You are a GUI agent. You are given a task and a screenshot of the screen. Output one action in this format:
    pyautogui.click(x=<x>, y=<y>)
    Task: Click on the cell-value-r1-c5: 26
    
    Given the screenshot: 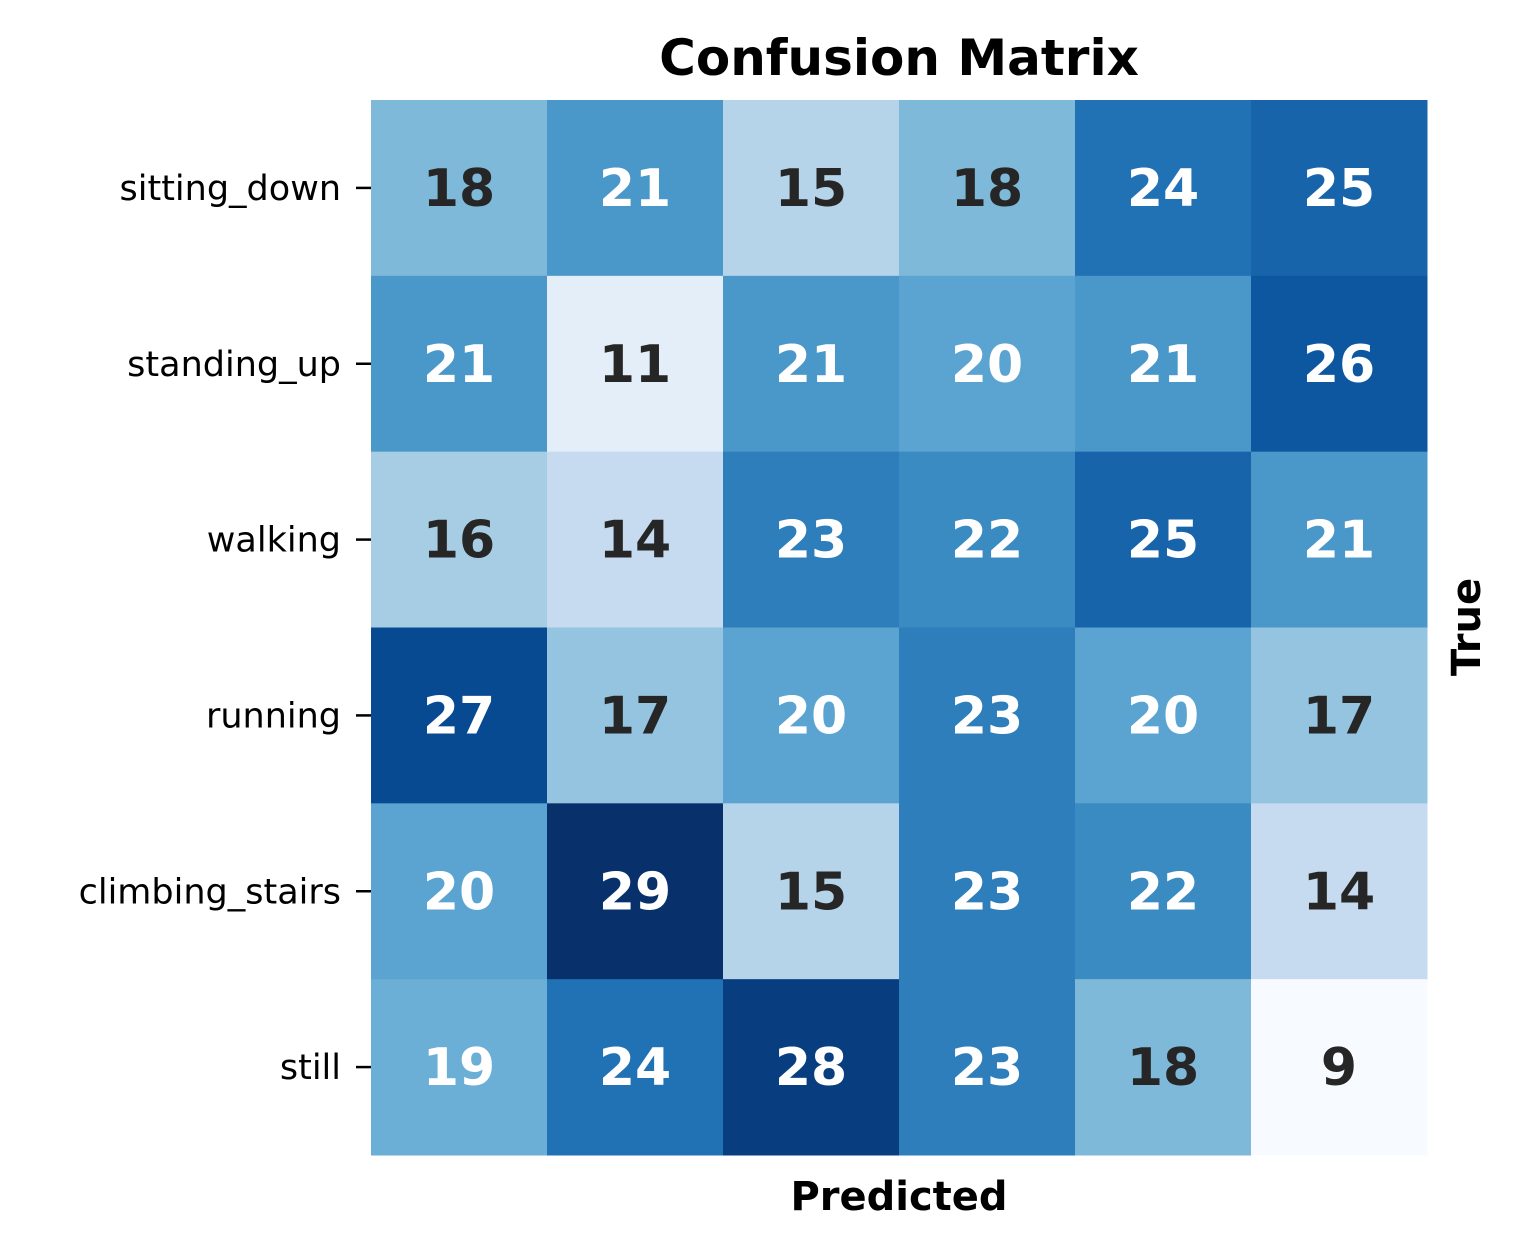 What is the action you would take?
    pyautogui.click(x=1339, y=365)
    